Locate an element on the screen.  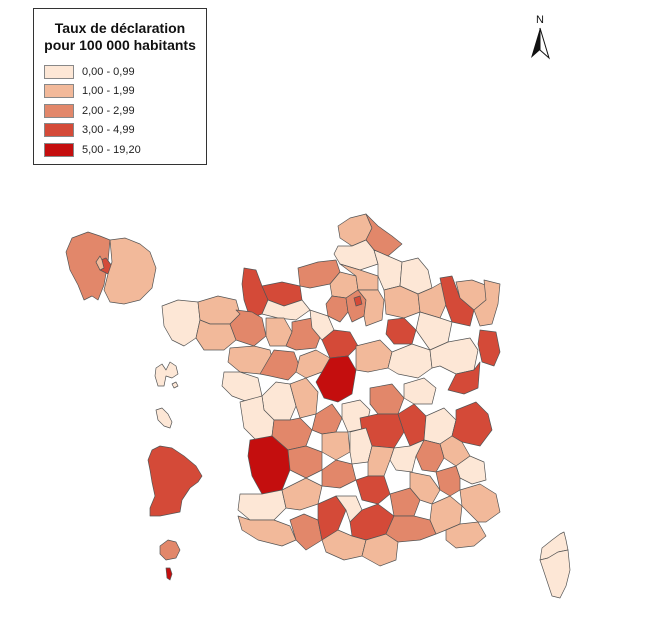
north-arrow-icon is located at coordinates (540, 43).